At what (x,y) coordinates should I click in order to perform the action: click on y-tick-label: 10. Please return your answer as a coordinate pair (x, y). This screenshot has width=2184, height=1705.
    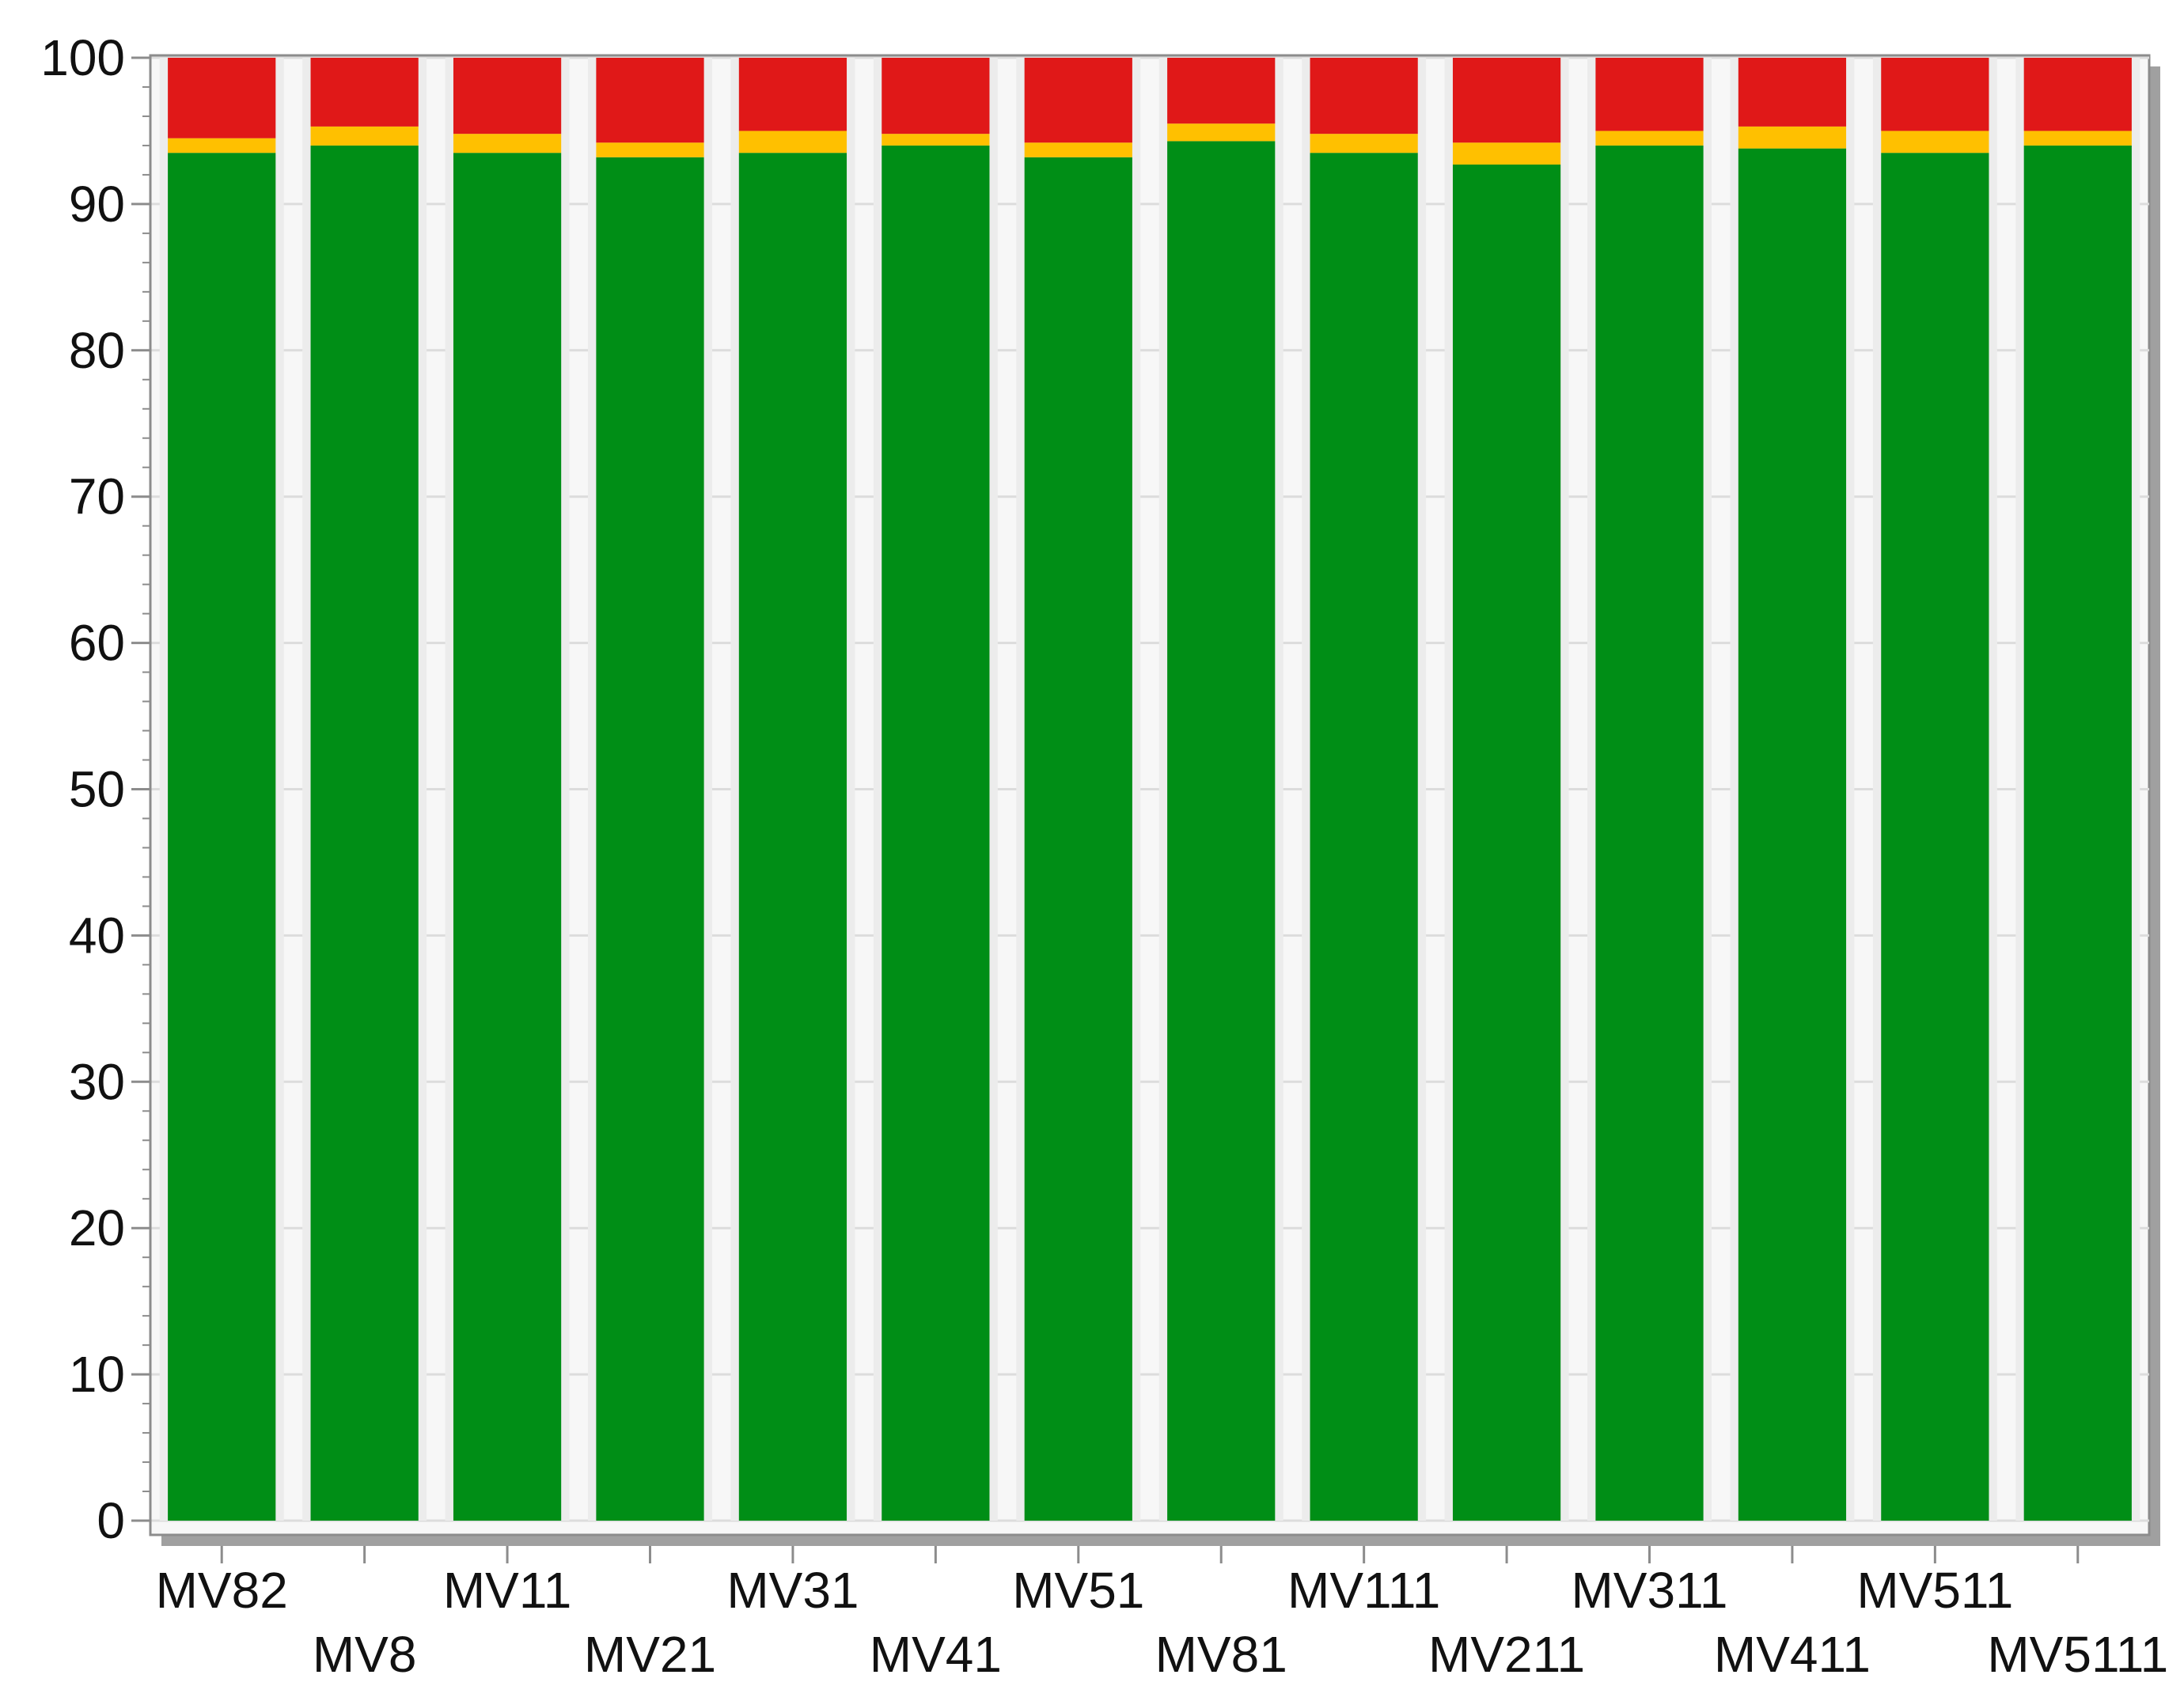
    Looking at the image, I should click on (97, 1374).